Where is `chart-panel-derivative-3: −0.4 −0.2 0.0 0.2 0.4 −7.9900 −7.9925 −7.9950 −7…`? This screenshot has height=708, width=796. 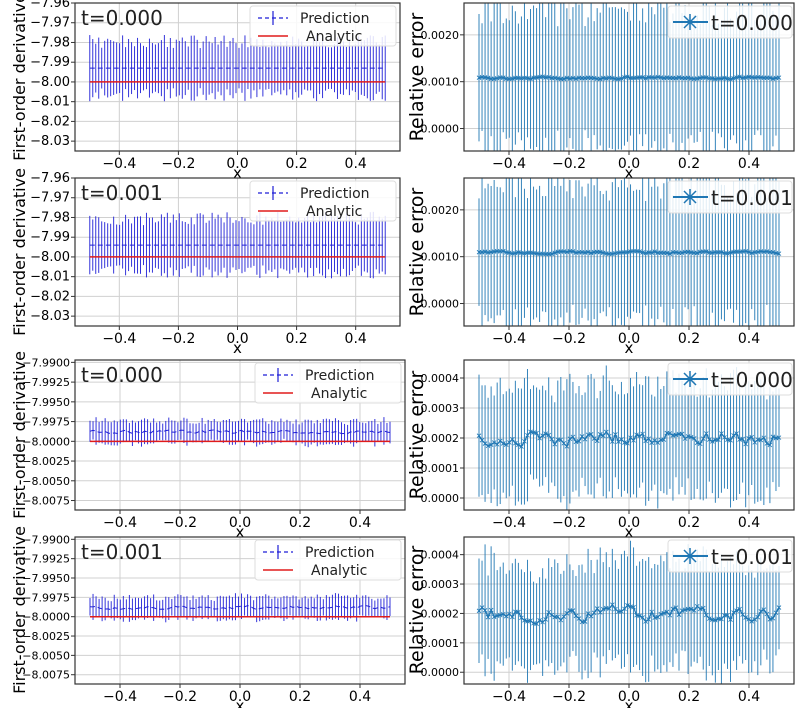
chart-panel-derivative-3: −0.4 −0.2 0.0 0.2 0.4 −7.9900 −7.9925 −7.9950 −7… is located at coordinates (208, 446).